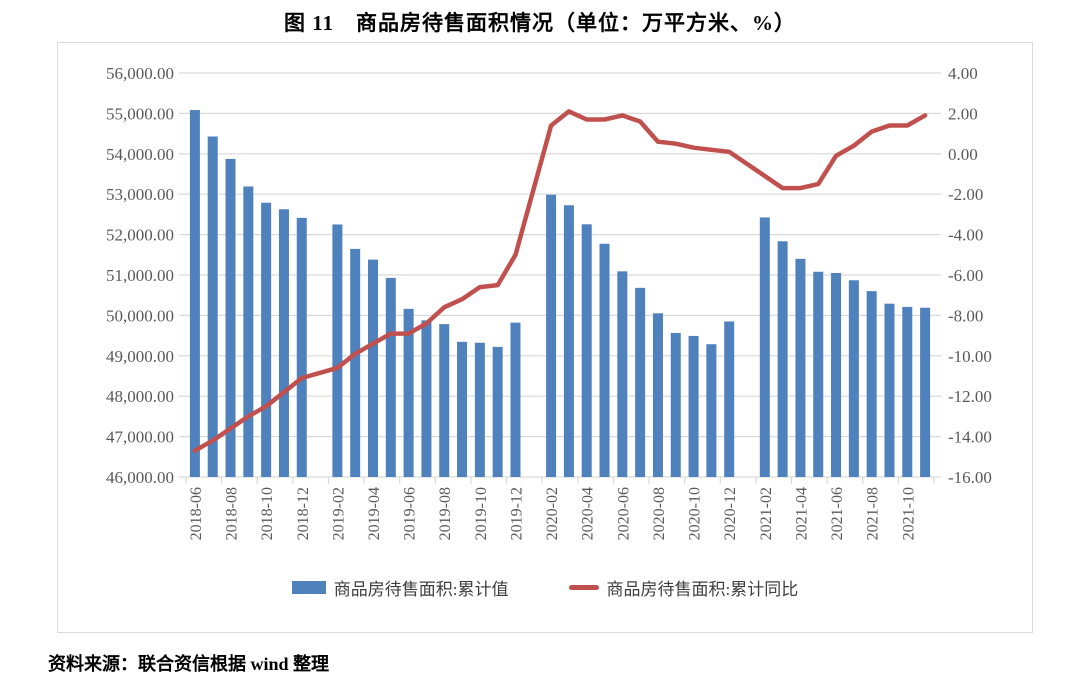 This screenshot has height=685, width=1080. I want to click on svg-text: 2021-06, so click(837, 513).